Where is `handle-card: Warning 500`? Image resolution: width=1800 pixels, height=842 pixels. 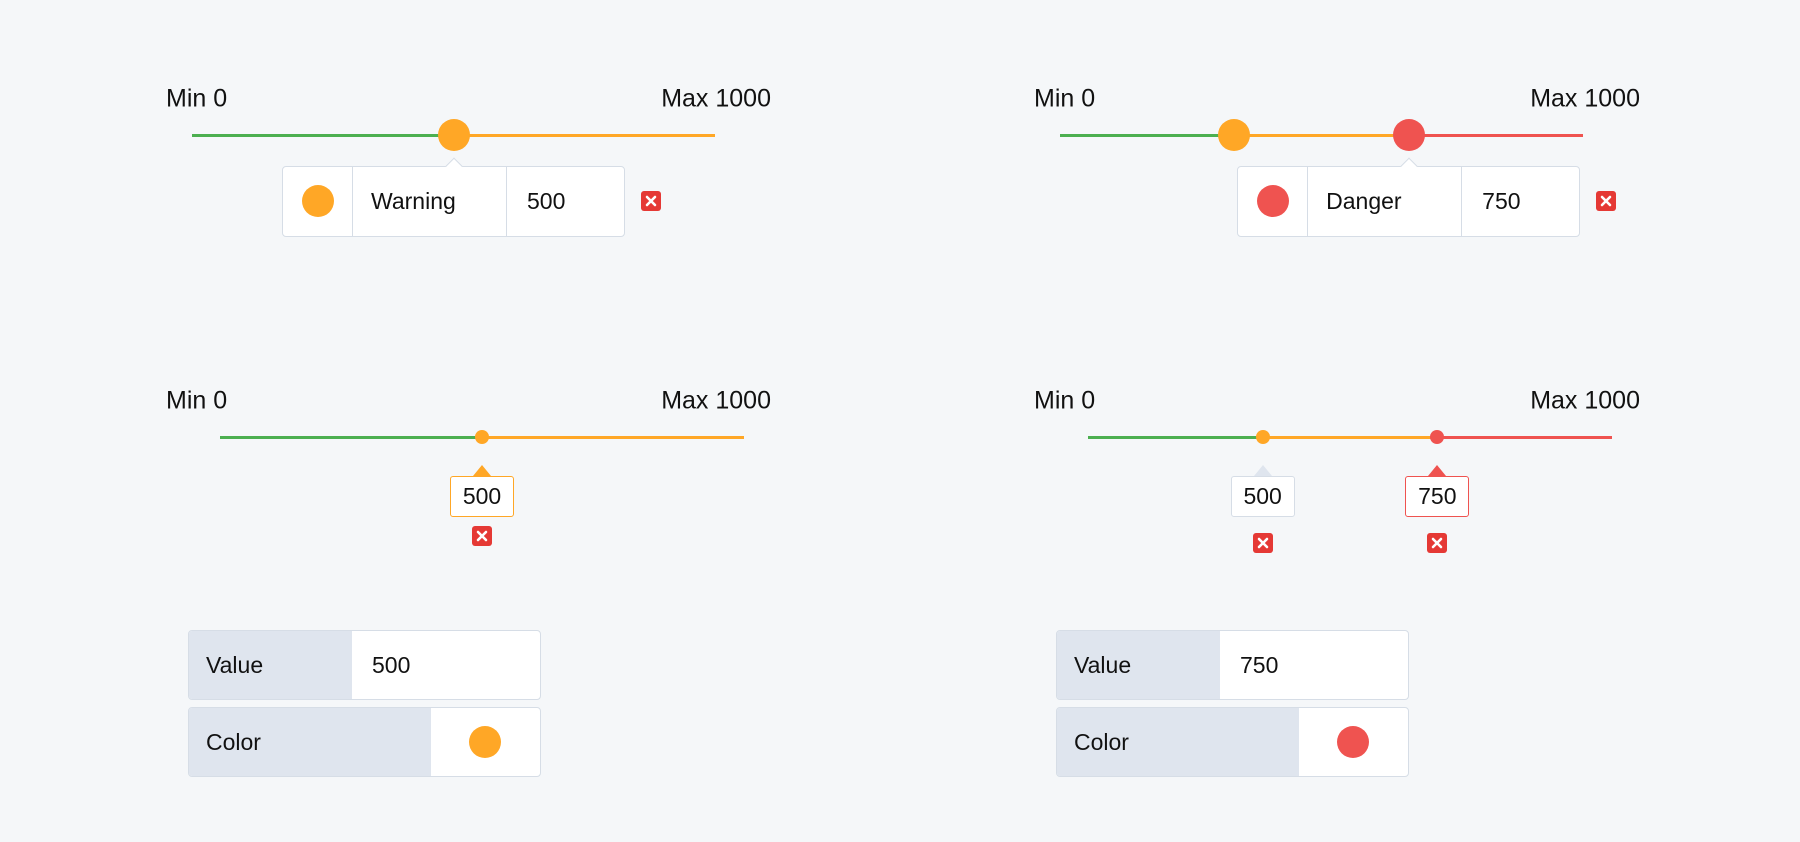
handle-card: Warning 500 is located at coordinates (453, 201).